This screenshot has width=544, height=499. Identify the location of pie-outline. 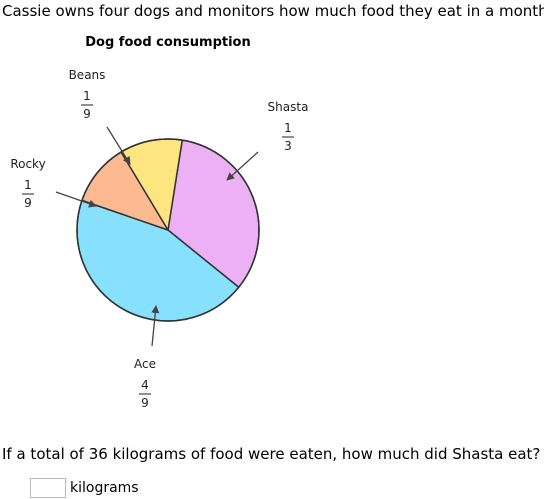
(168, 230).